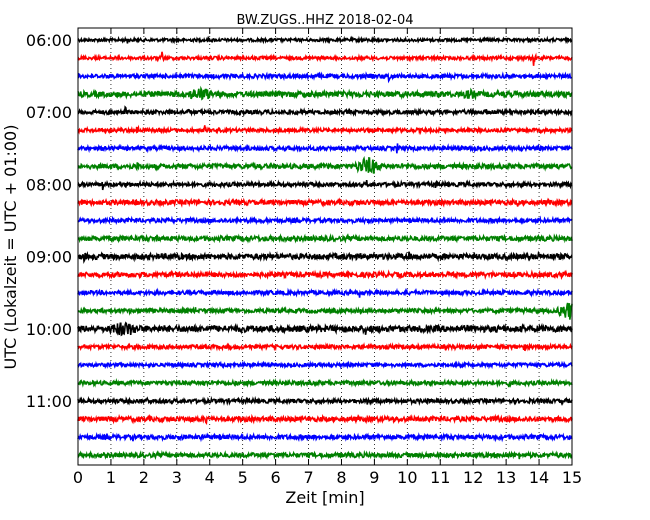 The height and width of the screenshot is (520, 650). Describe the element at coordinates (506, 477) in the screenshot. I see `x-tick-label: 13` at that location.